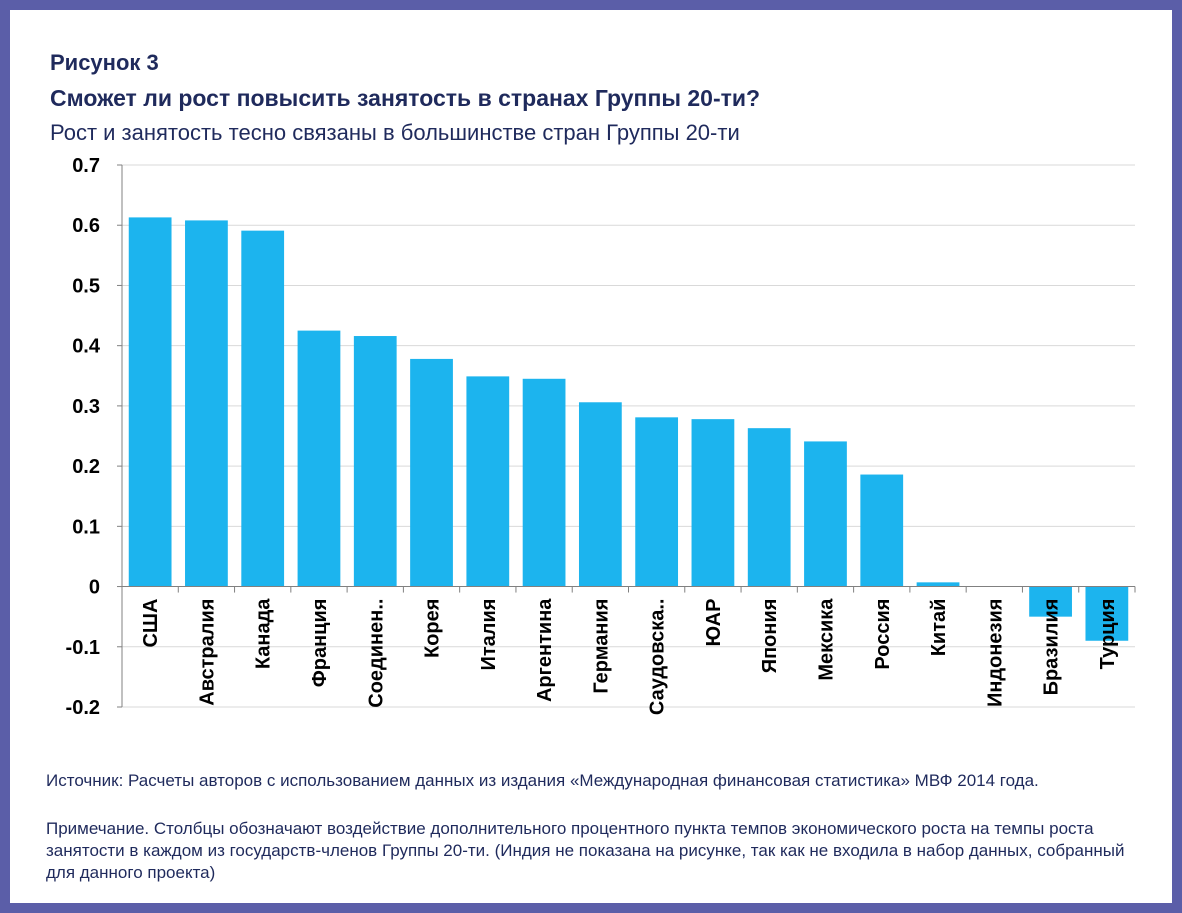 The image size is (1182, 913). Describe the element at coordinates (151, 623) in the screenshot. I see `x-tick-label: США` at that location.